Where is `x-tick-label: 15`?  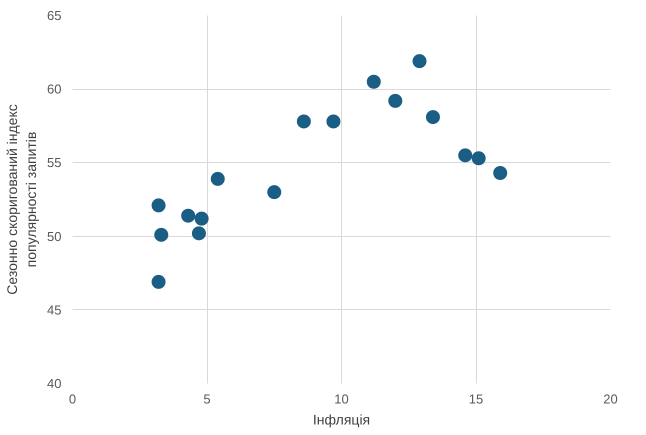
x-tick-label: 15 is located at coordinates (476, 399).